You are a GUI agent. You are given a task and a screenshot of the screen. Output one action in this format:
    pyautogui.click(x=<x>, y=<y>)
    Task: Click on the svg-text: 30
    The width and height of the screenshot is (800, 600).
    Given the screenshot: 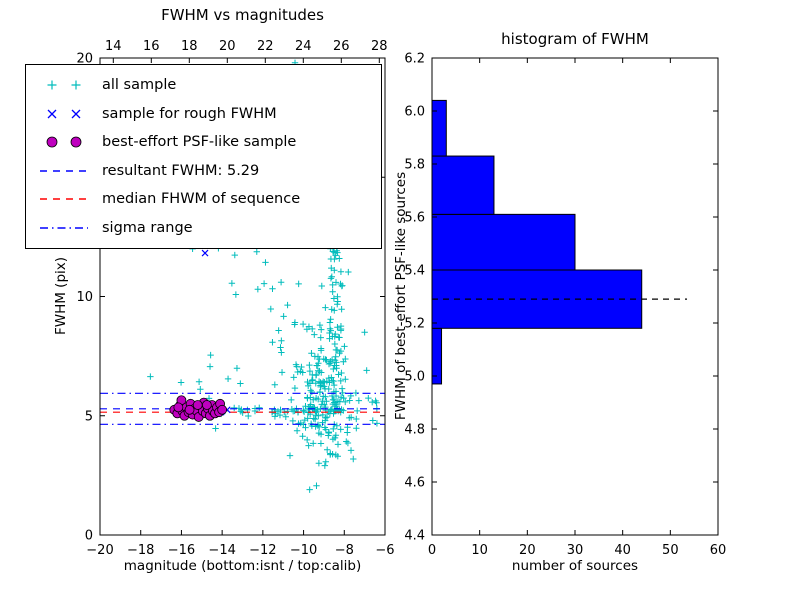 What is the action you would take?
    pyautogui.click(x=575, y=550)
    